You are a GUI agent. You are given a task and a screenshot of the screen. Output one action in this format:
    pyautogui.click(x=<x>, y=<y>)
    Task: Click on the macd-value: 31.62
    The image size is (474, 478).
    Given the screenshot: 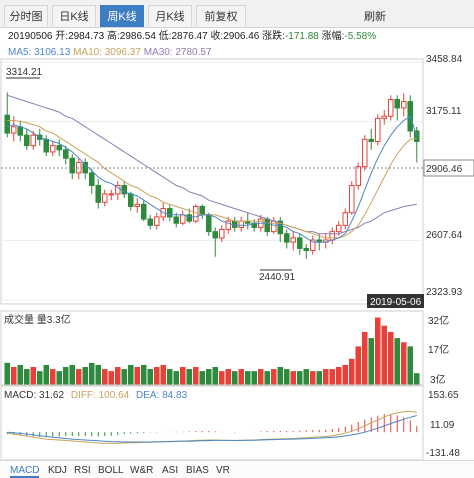 What is the action you would take?
    pyautogui.click(x=51, y=395)
    